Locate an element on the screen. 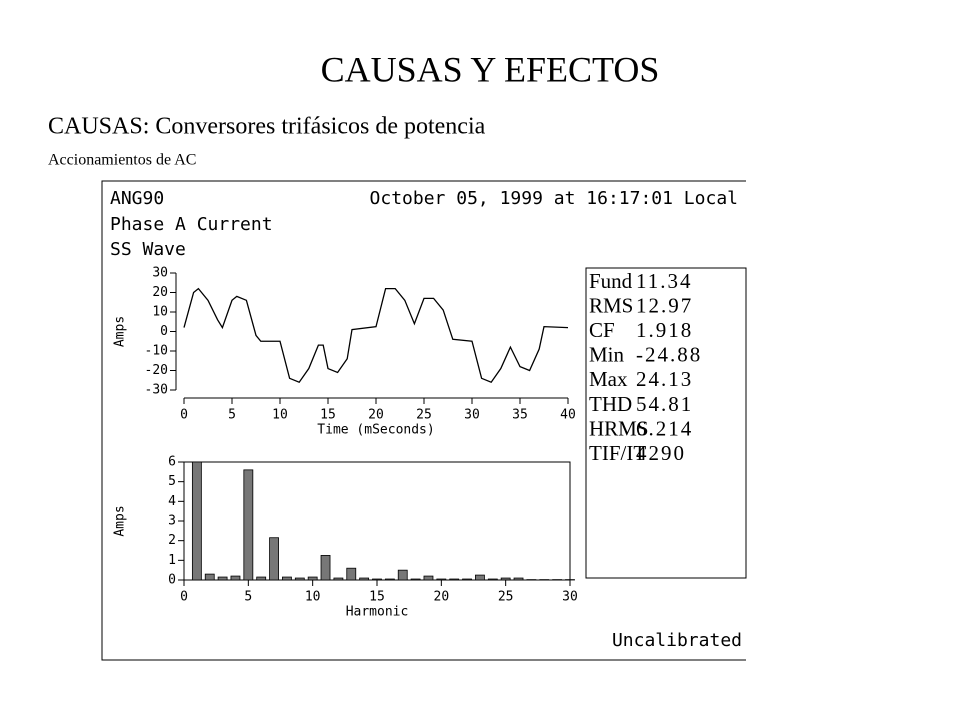 This screenshot has width=960, height=720. y-tick-label: 20 is located at coordinates (160, 292).